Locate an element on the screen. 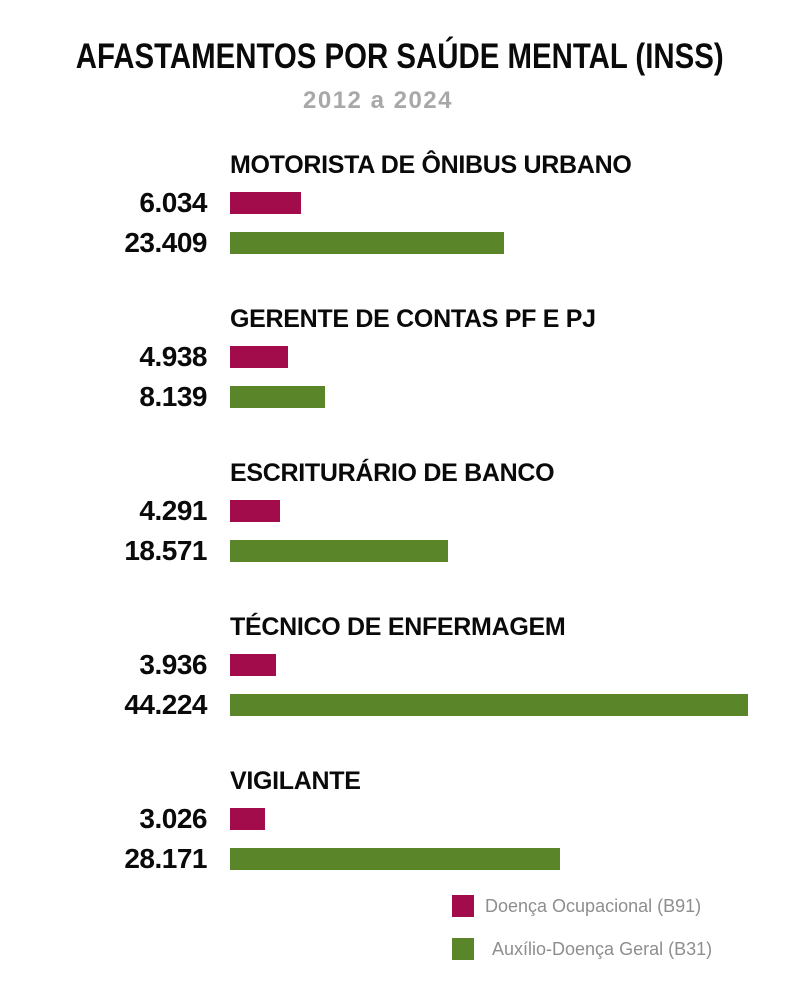 The width and height of the screenshot is (800, 1007). bar-value-b91: 4.938 is located at coordinates (173, 356).